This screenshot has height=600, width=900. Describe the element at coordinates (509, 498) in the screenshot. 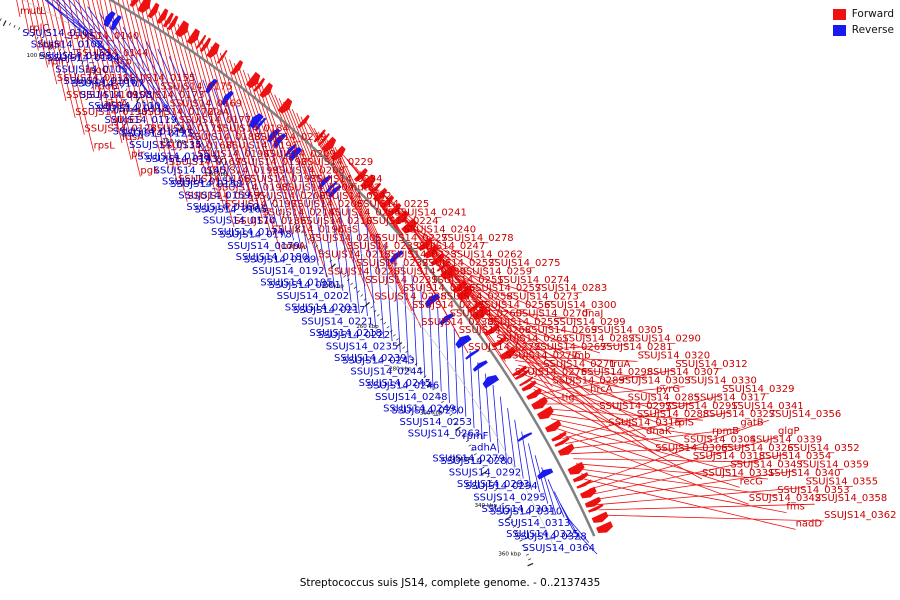

I see `reverse-gene-label: SSUJS14_0295` at that location.